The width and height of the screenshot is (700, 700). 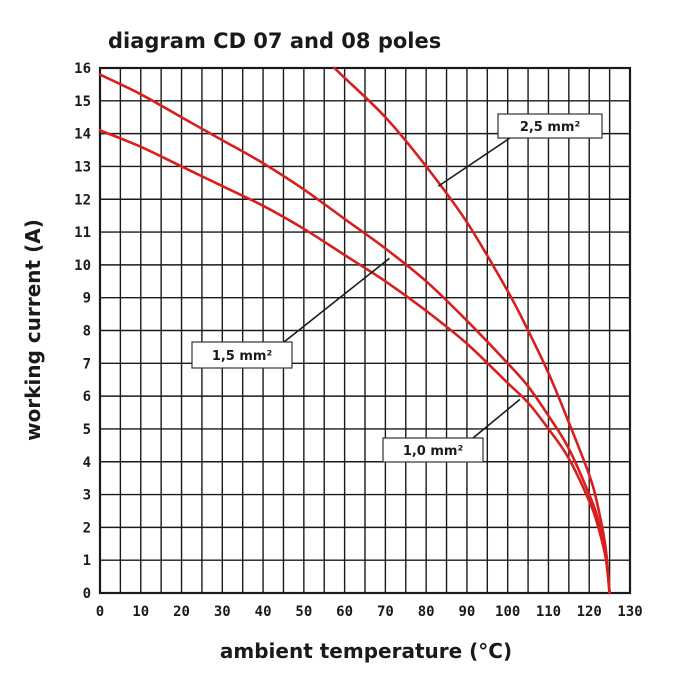 What do you see at coordinates (82, 200) in the screenshot?
I see `y-tick-label: 12` at bounding box center [82, 200].